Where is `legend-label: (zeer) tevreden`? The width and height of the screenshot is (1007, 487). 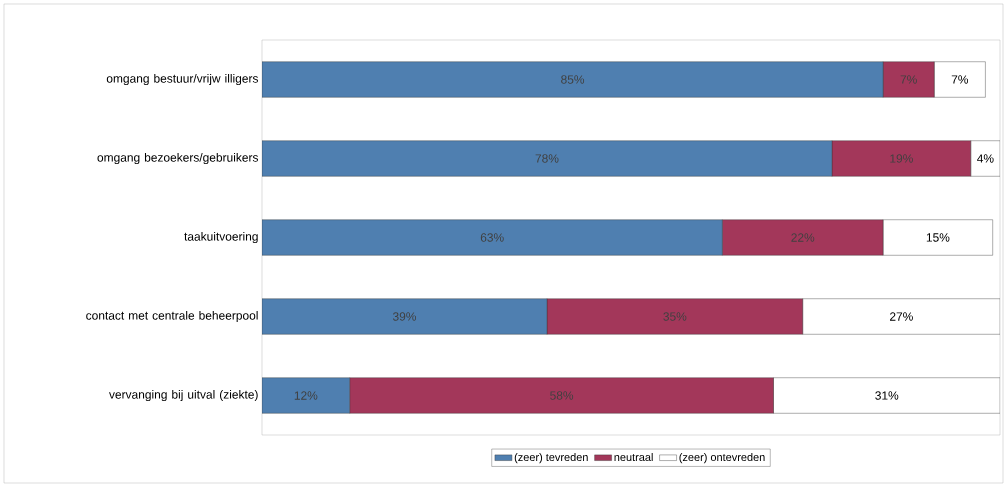 legend-label: (zeer) tevreden is located at coordinates (551, 458).